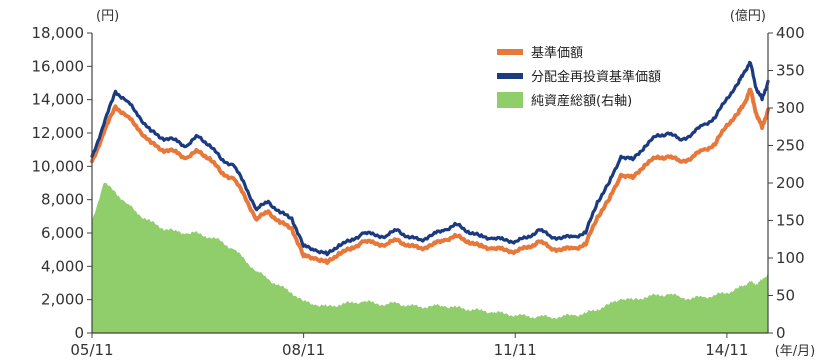 This screenshot has width=821, height=363. What do you see at coordinates (58, 100) in the screenshot?
I see `left-tick-label: 14,000` at bounding box center [58, 100].